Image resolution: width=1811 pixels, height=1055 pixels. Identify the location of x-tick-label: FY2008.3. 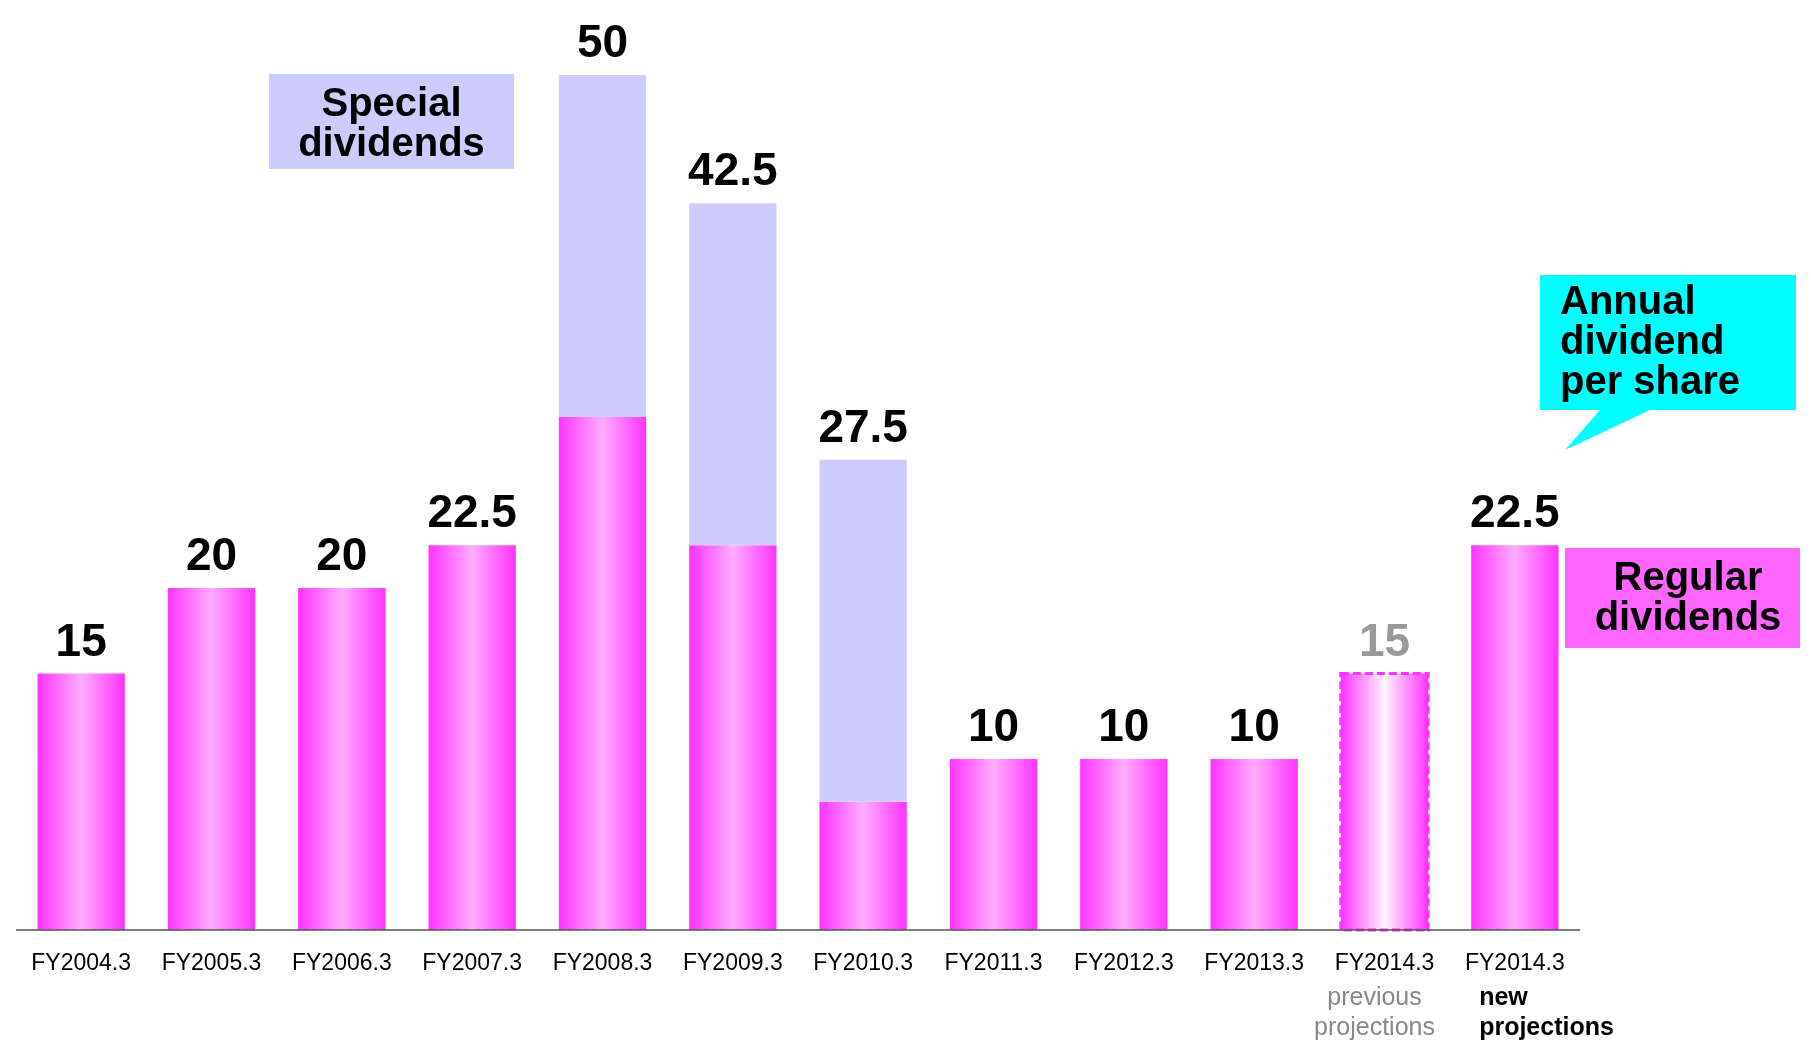
(602, 962).